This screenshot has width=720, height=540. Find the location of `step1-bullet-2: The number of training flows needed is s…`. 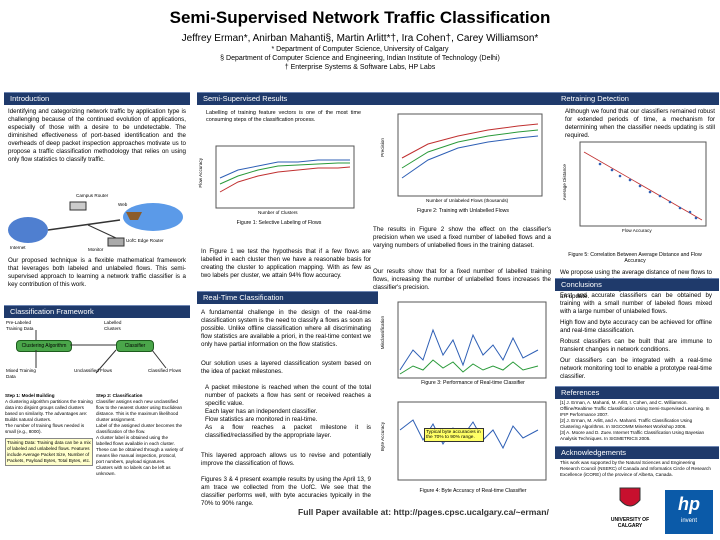

step1-bullet-2: The number of training flows needed is s… is located at coordinates (45, 428).